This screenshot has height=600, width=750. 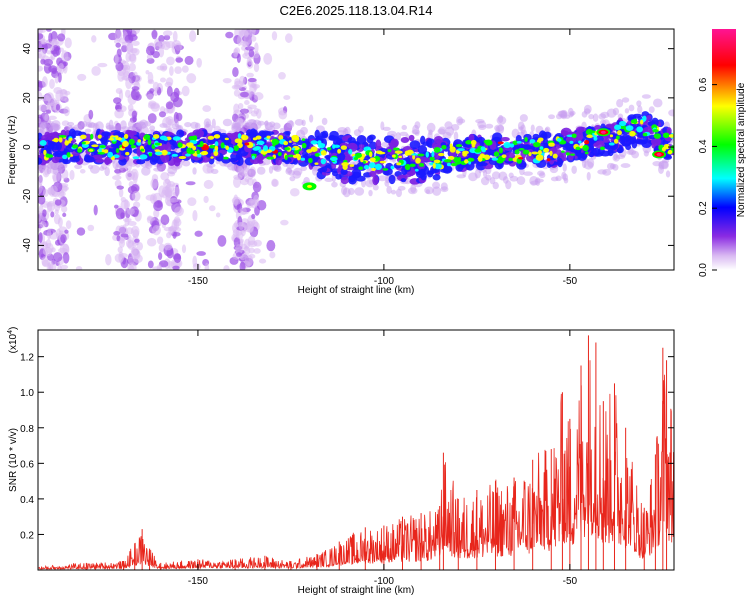 What do you see at coordinates (12, 150) in the screenshot?
I see `spectrogram-ylabel: Frequency (Hz)` at bounding box center [12, 150].